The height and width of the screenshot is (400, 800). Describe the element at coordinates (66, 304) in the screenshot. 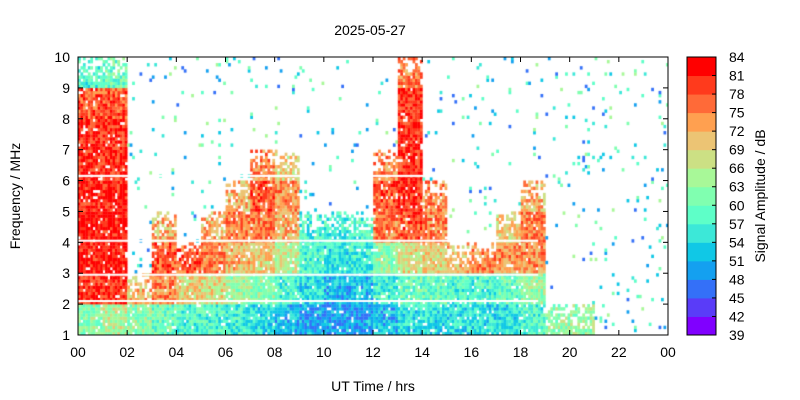

I see `y-tick-label: 2` at that location.